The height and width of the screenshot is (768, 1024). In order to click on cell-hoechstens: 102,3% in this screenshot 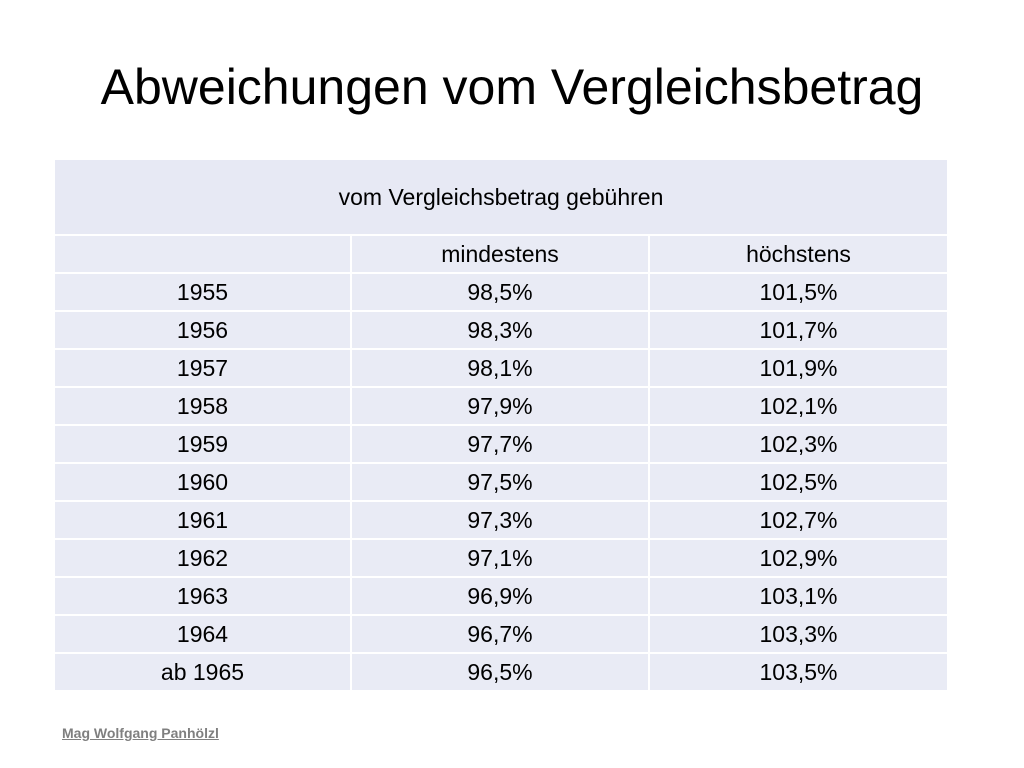, I will do `click(798, 444)`.